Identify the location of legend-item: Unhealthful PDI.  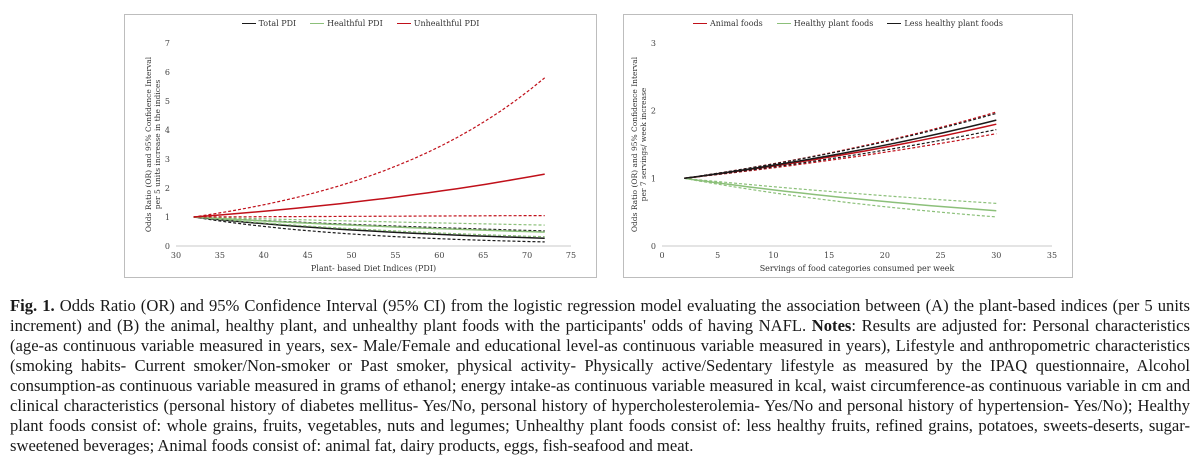
(438, 23).